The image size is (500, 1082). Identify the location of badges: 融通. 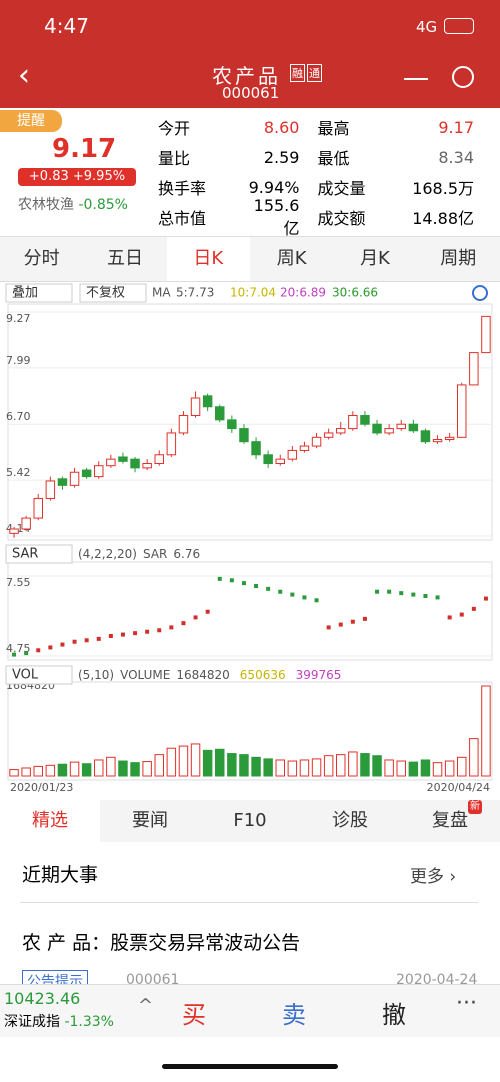
(306, 73).